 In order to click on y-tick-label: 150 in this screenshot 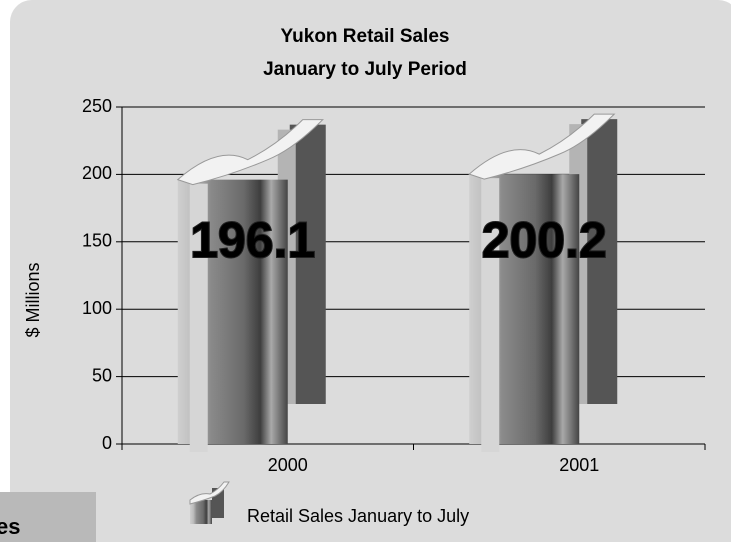, I will do `click(97, 241)`.